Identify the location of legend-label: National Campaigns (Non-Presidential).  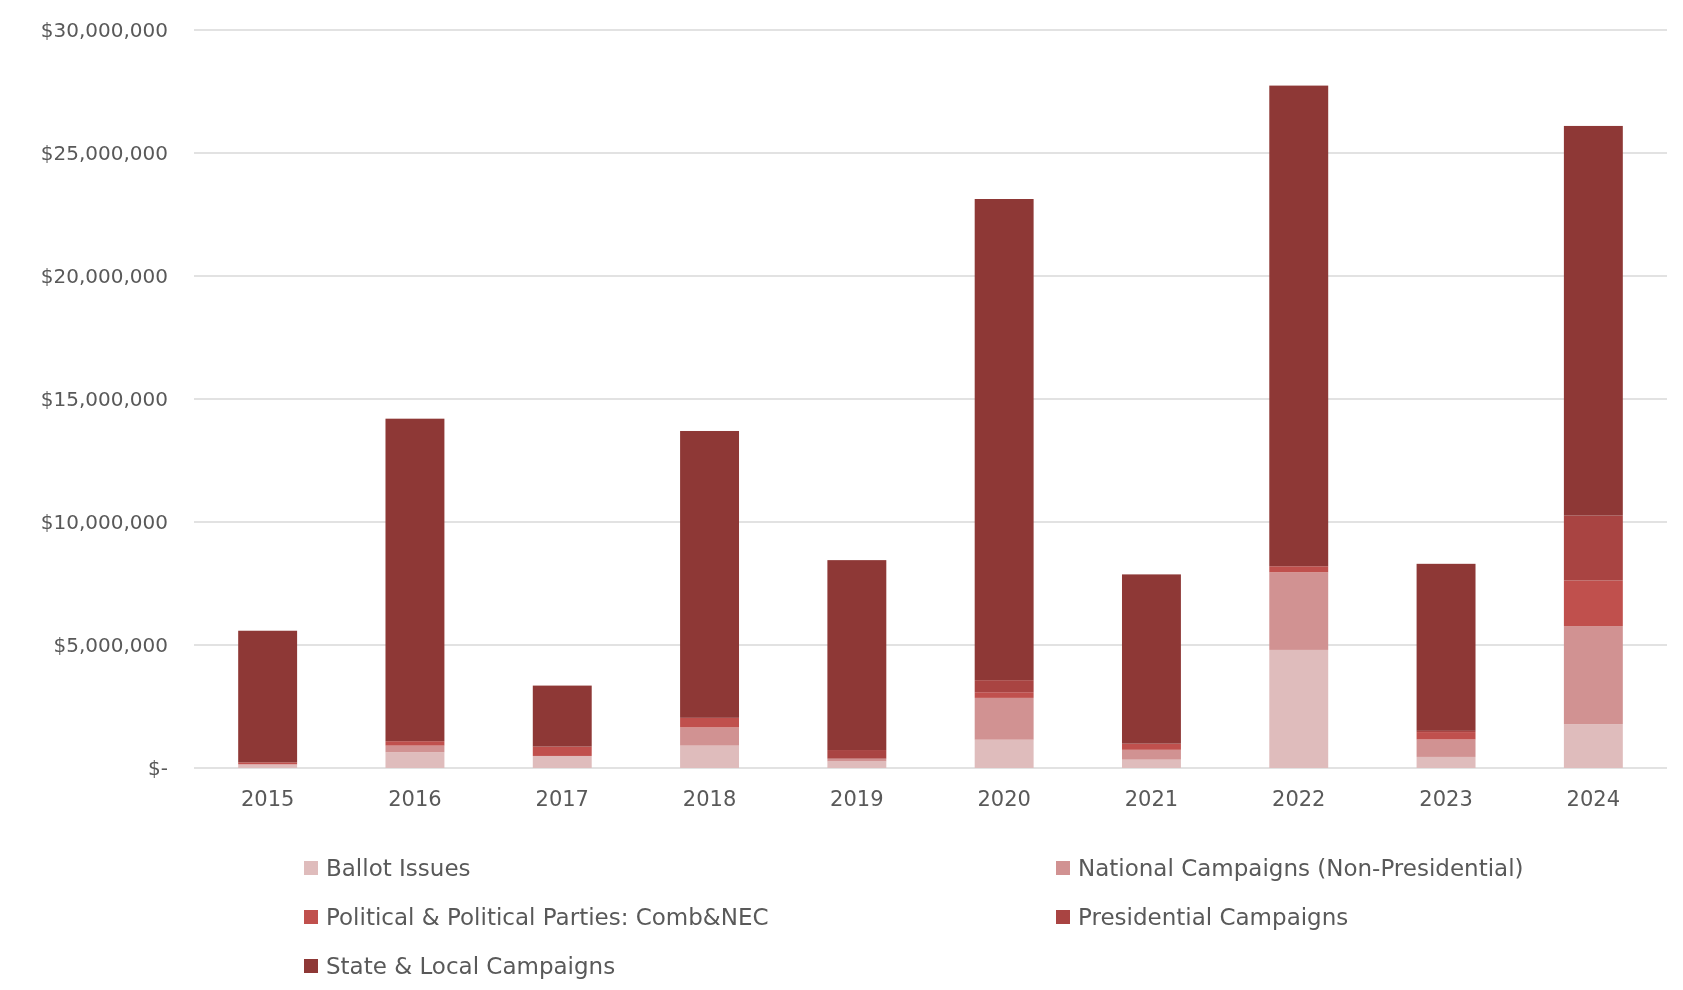
(1301, 868).